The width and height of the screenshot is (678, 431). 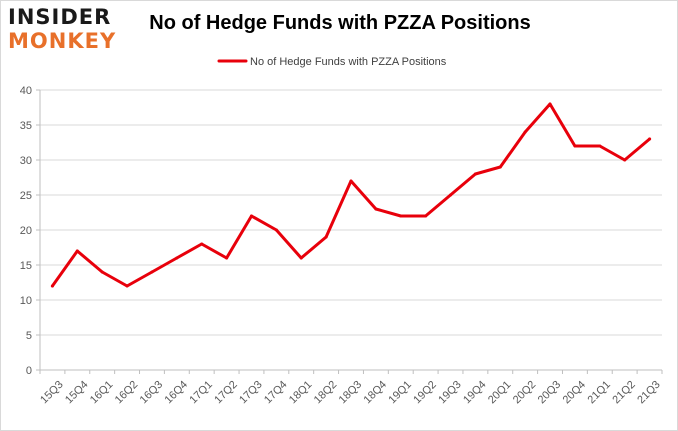 I want to click on x-tick-label: 21Q1, so click(x=599, y=393).